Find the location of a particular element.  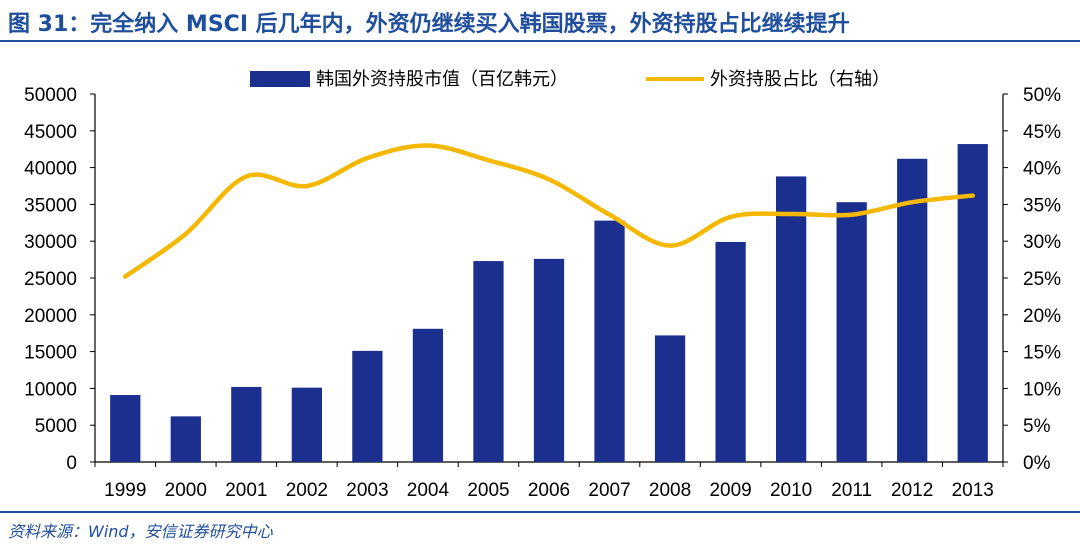

y-tick-label: 25000 is located at coordinates (50, 279).